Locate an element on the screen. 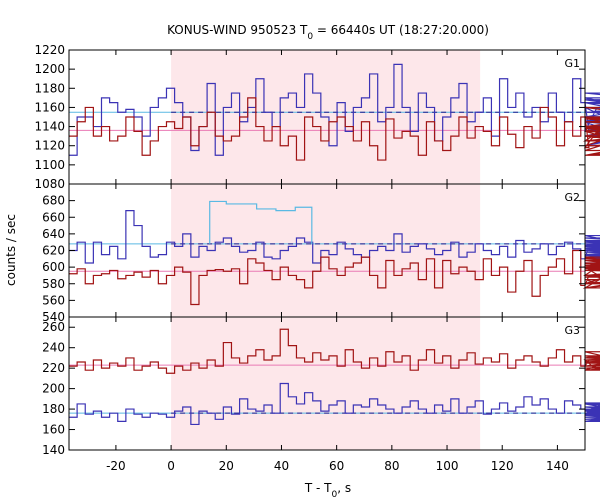 The height and width of the screenshot is (500, 600). y-tick-label: 140 is located at coordinates (53, 450).